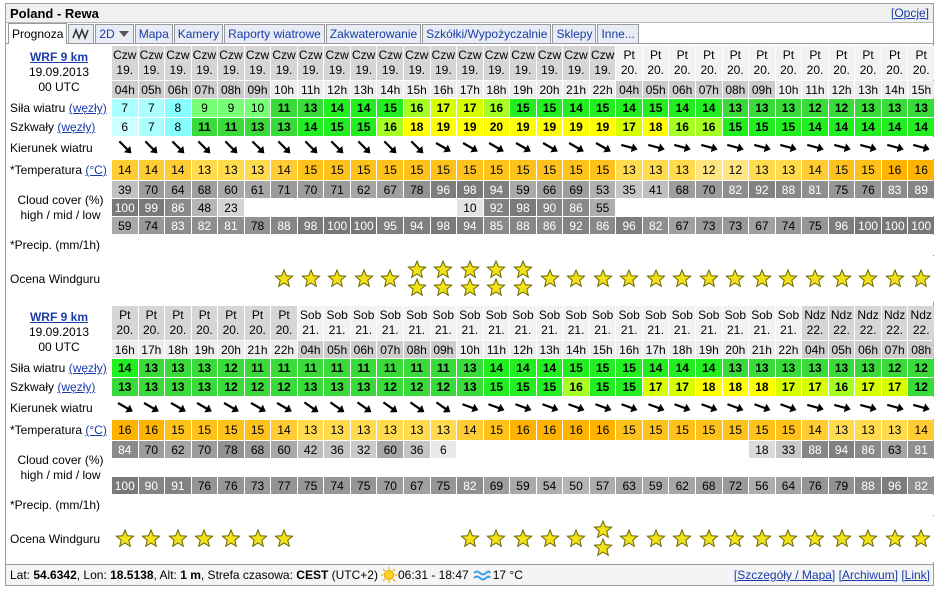 This screenshot has width=941, height=591. What do you see at coordinates (921, 225) in the screenshot?
I see `cloud-cell: 100` at bounding box center [921, 225].